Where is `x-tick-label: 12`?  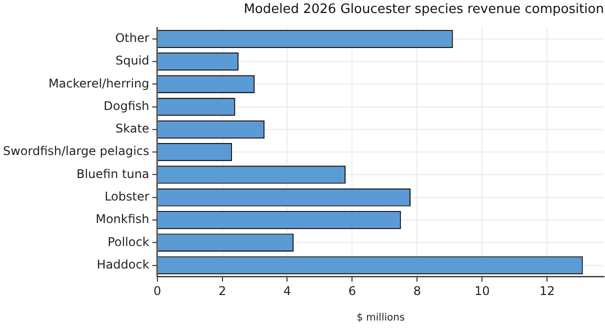
x-tick-label: 12 is located at coordinates (547, 291).